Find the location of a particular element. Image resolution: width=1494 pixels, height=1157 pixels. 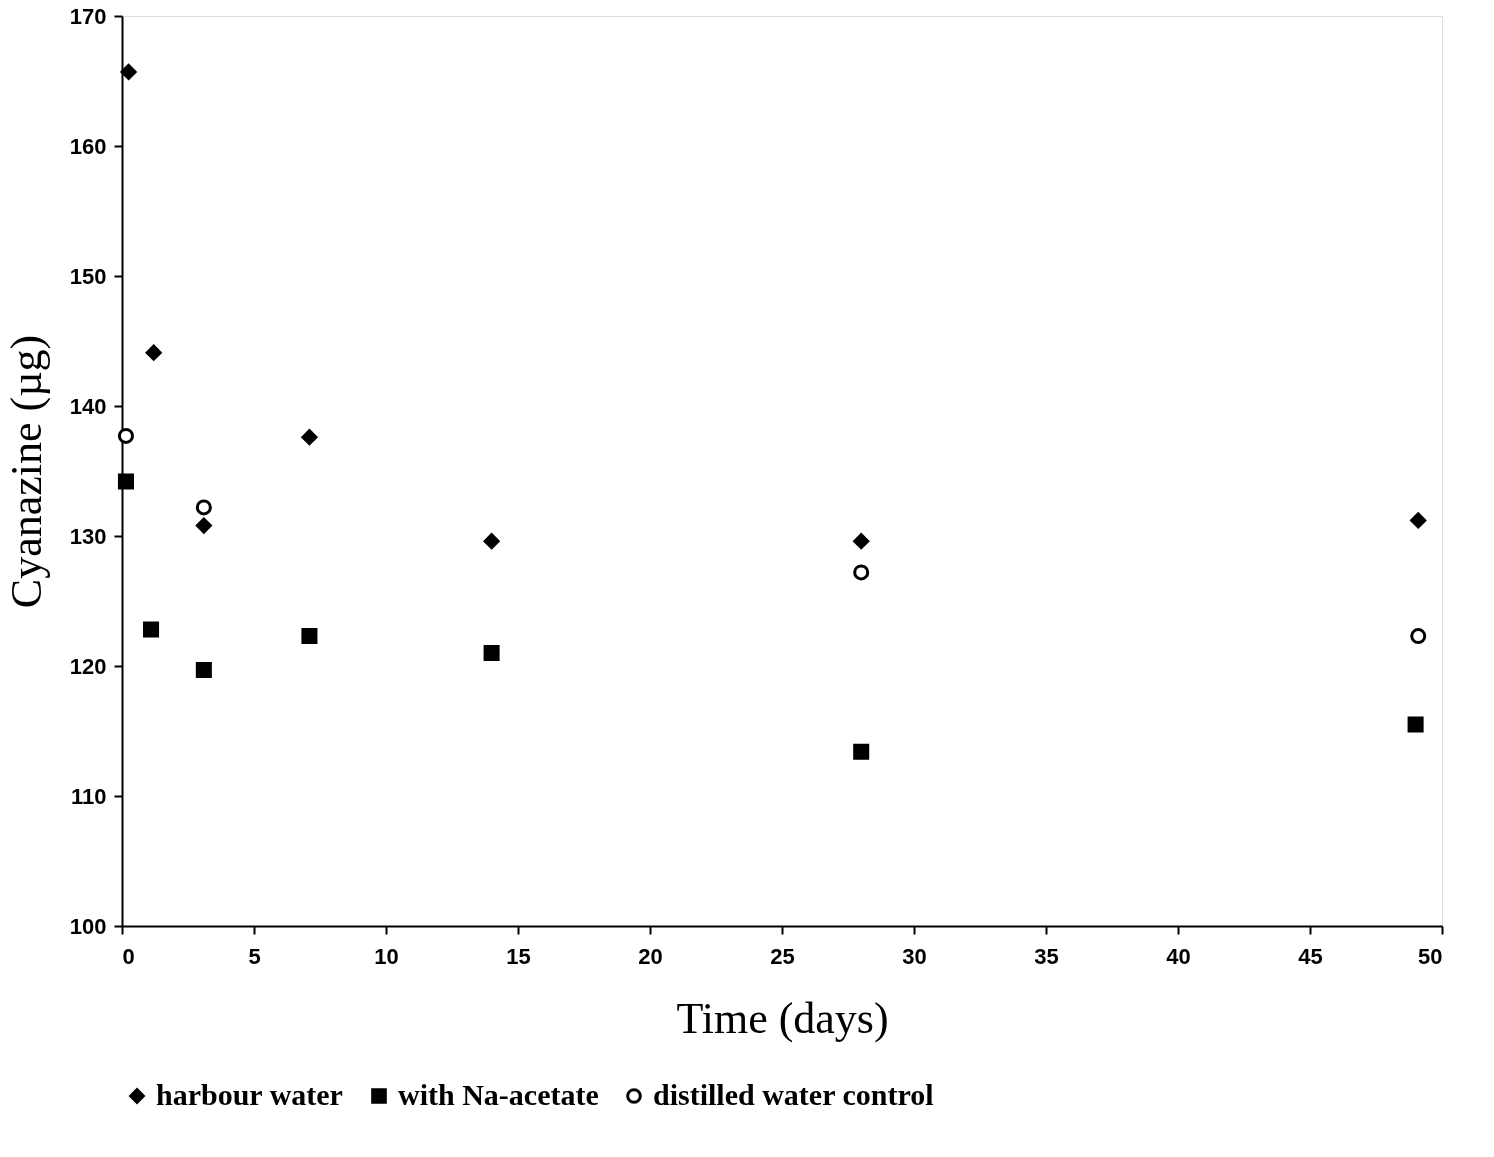

y-tick-label: 100 is located at coordinates (88, 926).